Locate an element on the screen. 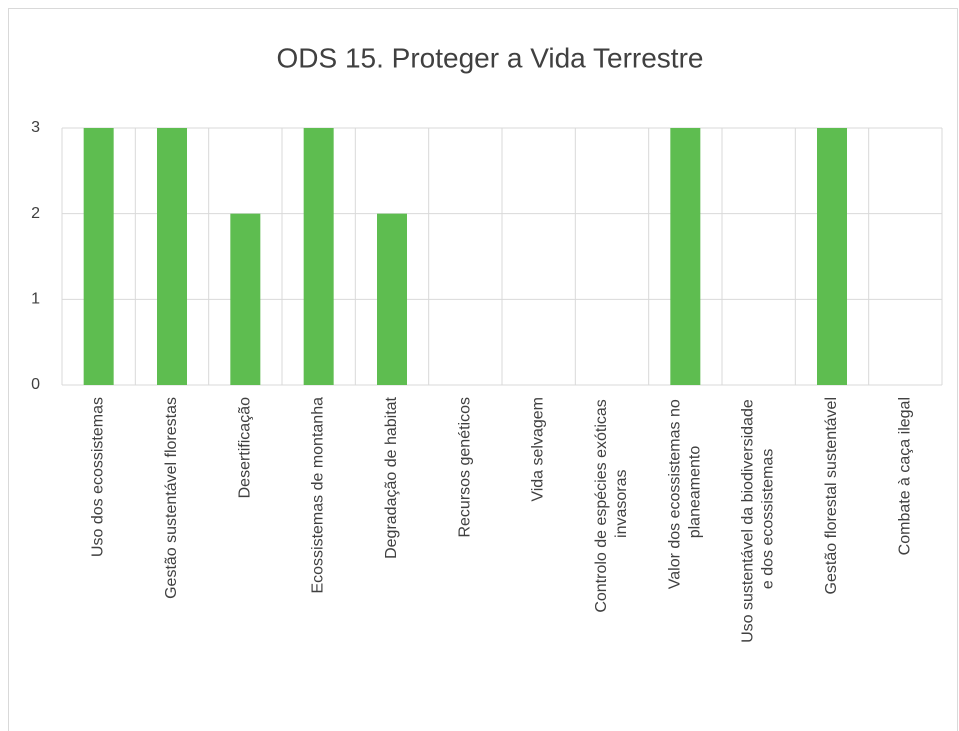  x-tick-label: Ecossistemas de montanha is located at coordinates (318, 495).